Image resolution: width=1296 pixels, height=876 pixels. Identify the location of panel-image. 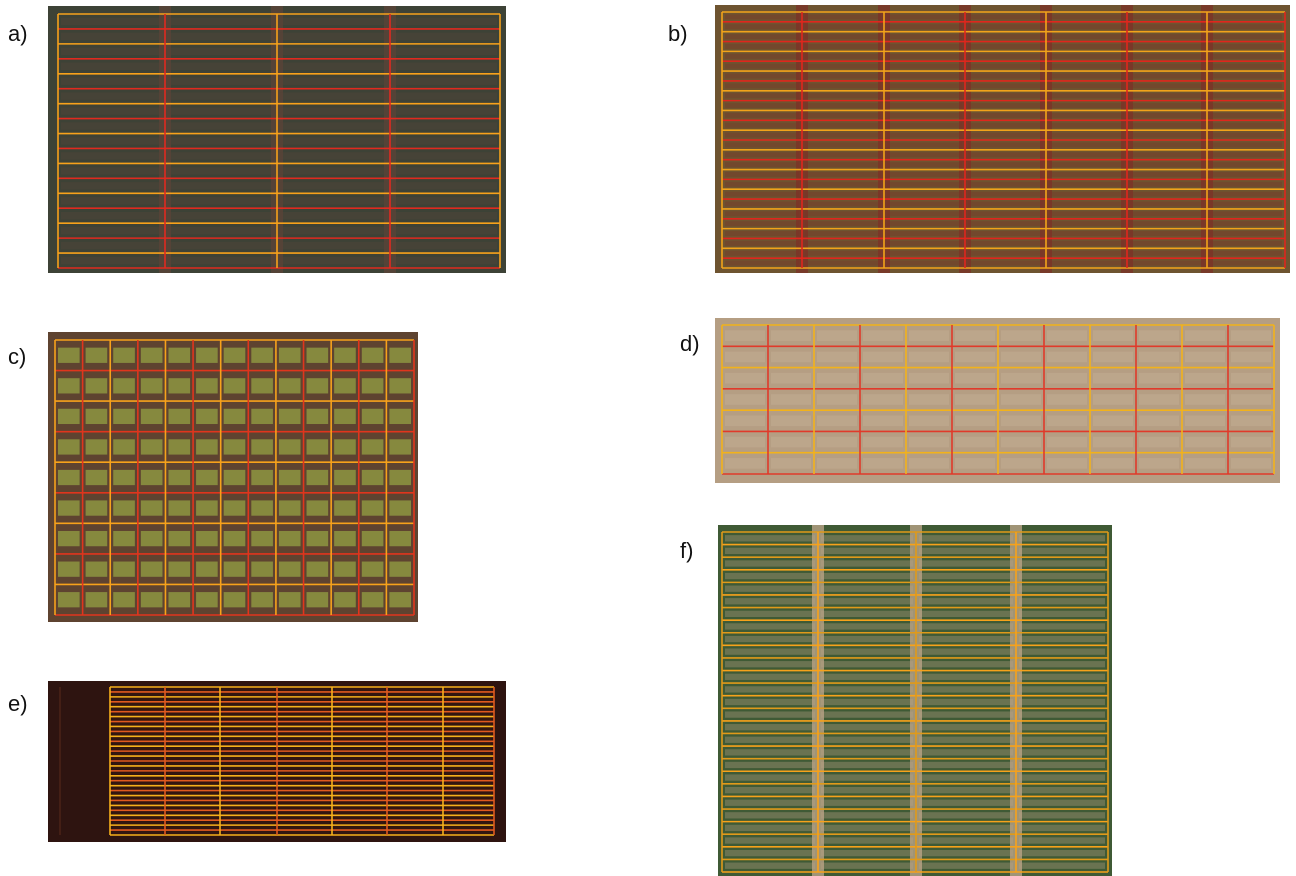
(915, 700).